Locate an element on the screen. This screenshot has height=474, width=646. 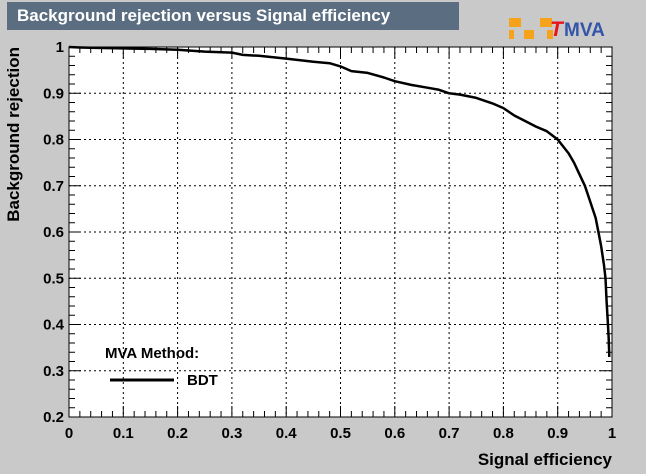
tmva-logo-graphic: T MVA is located at coordinates (557, 29).